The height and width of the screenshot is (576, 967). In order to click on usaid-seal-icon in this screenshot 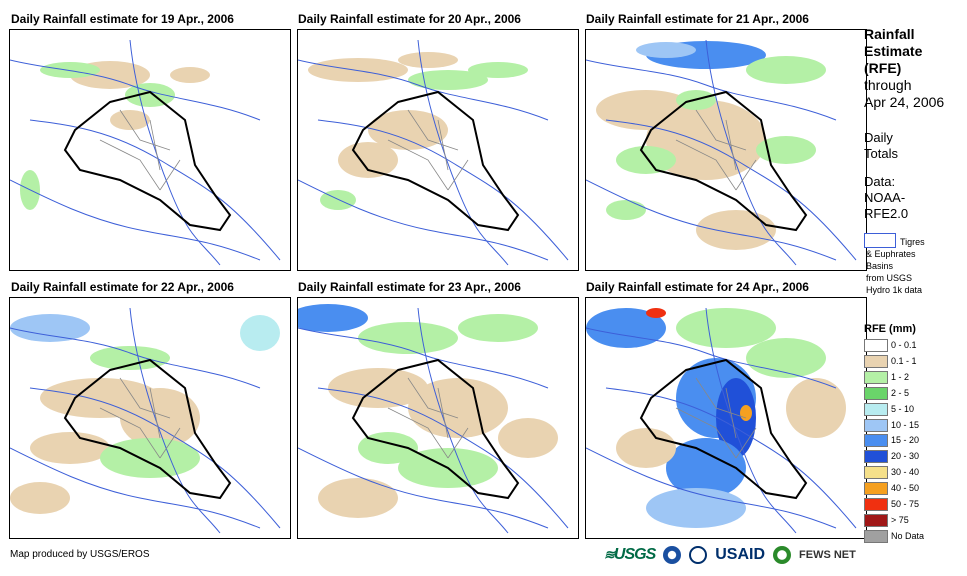, I will do `click(698, 555)`.